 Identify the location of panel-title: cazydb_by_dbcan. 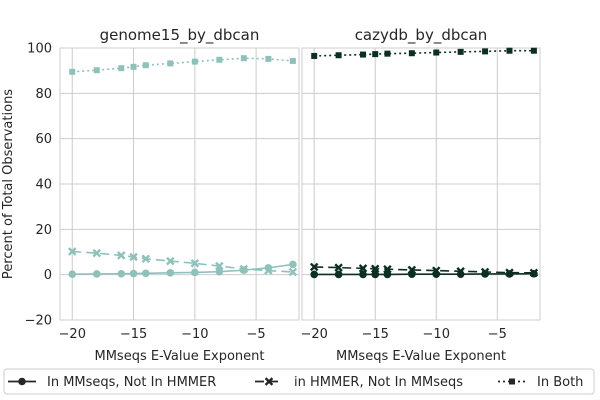
(421, 35).